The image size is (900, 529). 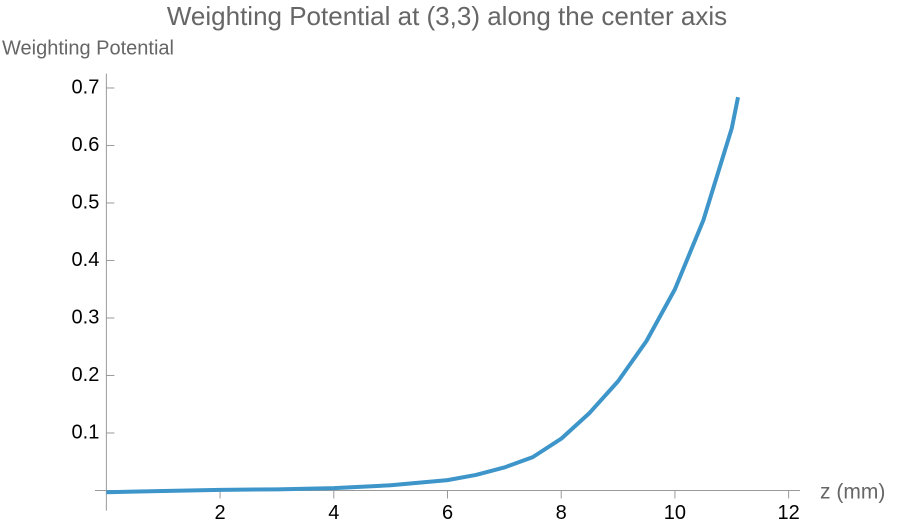 What do you see at coordinates (852, 492) in the screenshot?
I see `x-axis-label: z (mm)` at bounding box center [852, 492].